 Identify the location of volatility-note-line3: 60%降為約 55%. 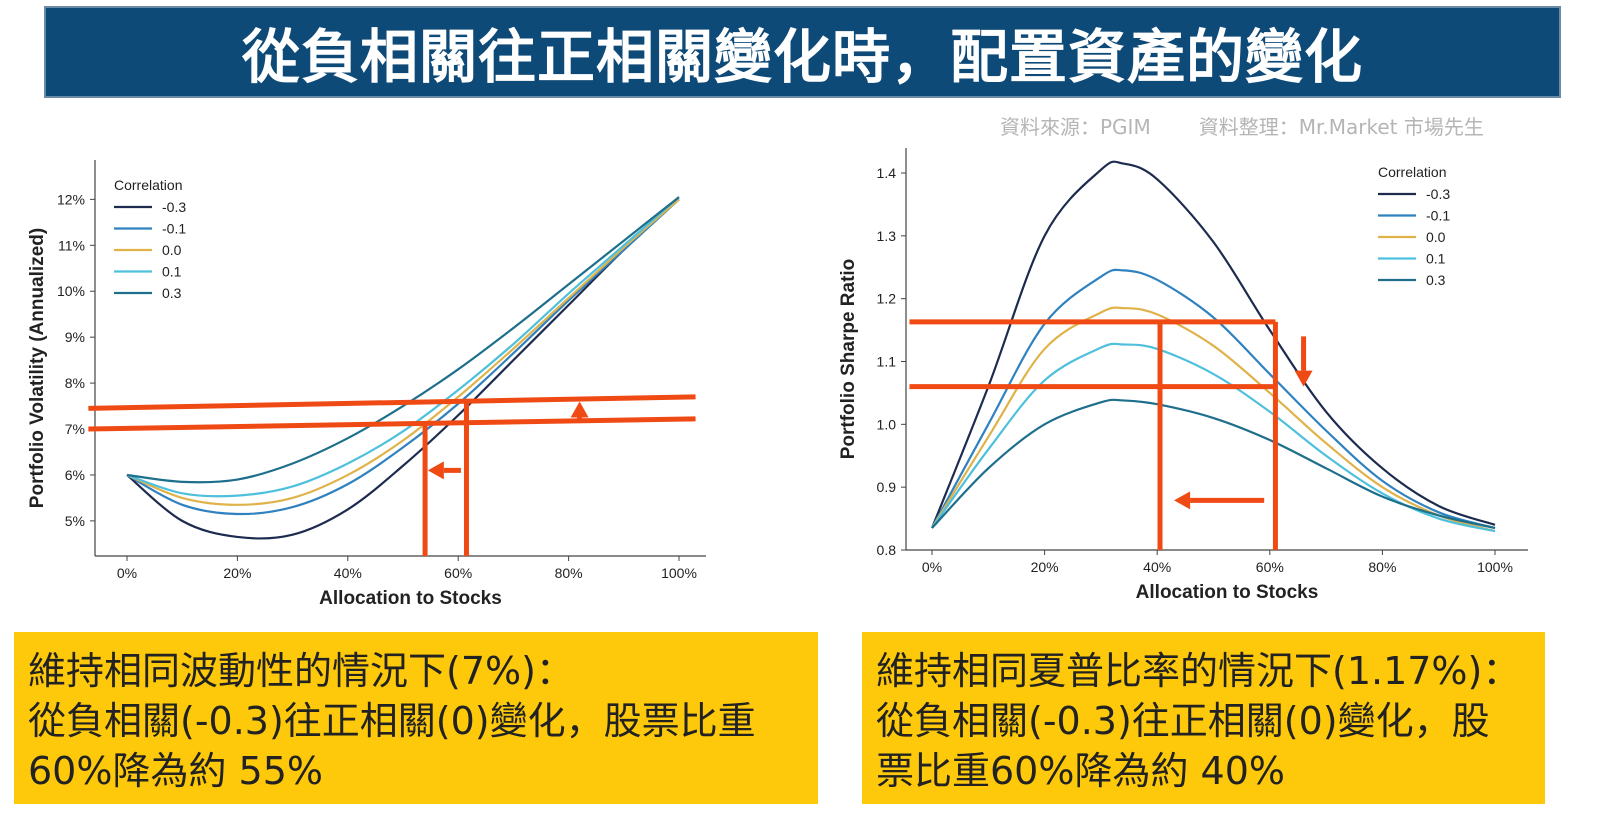
(176, 771).